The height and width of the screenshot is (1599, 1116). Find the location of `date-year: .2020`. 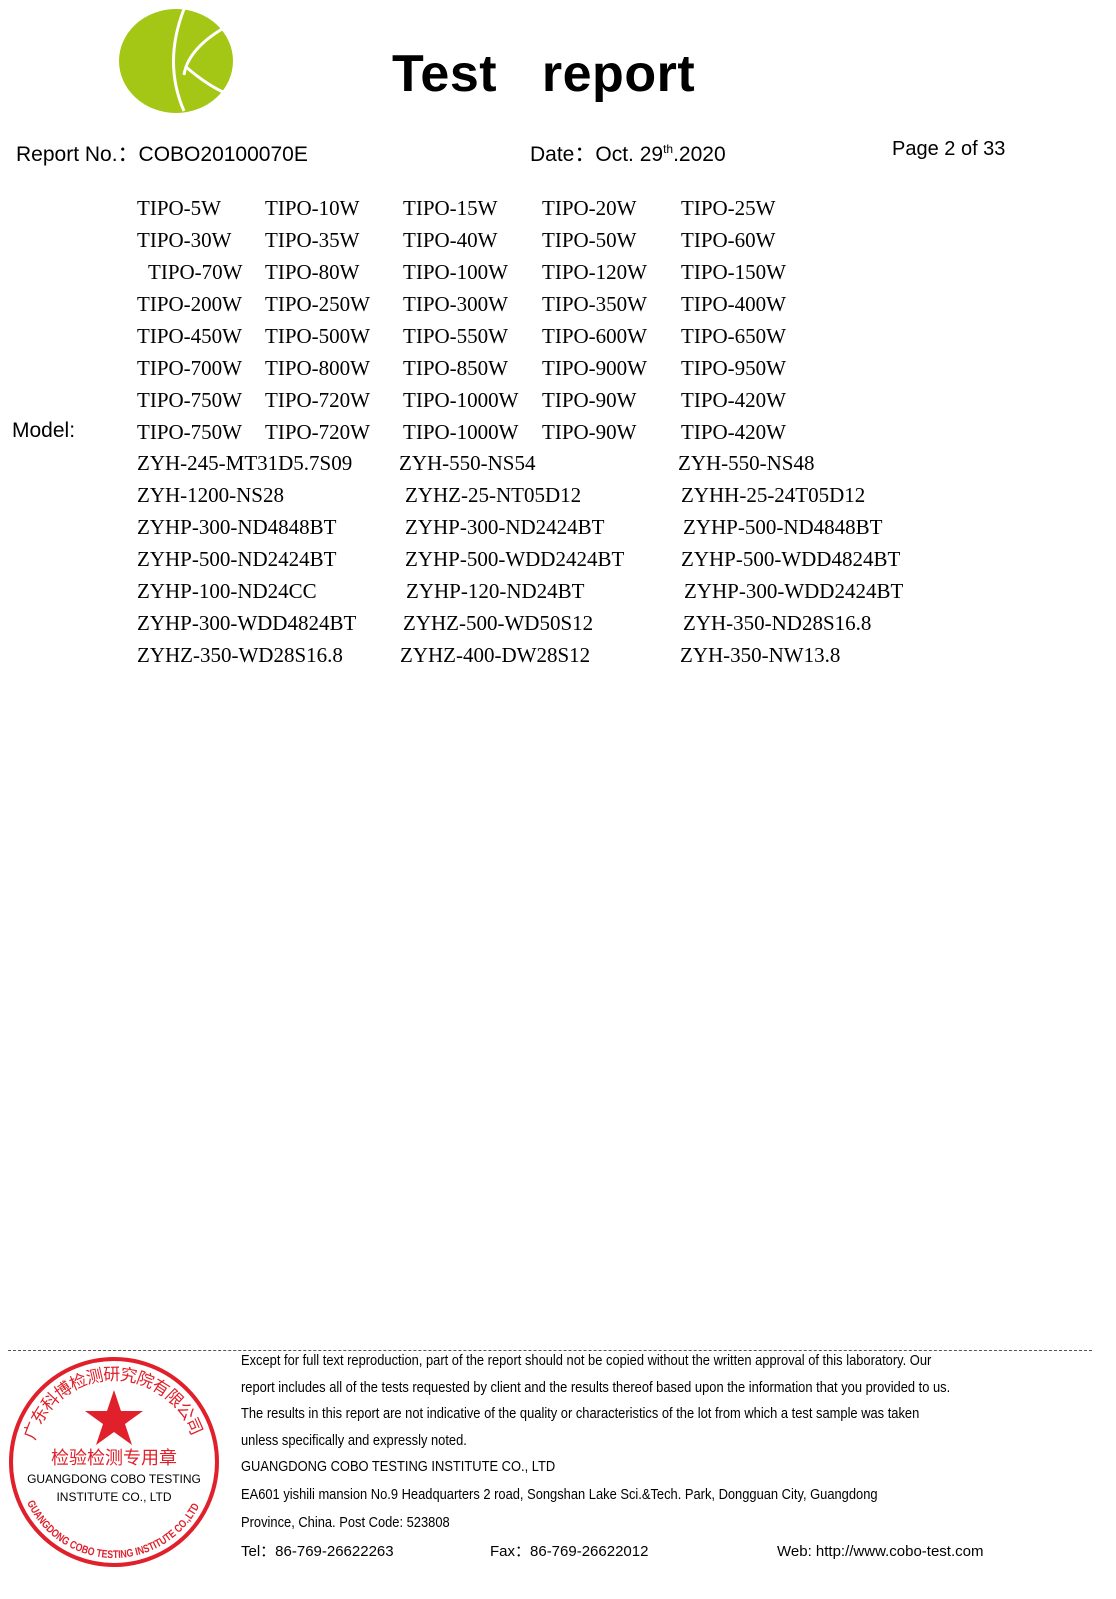

date-year: .2020 is located at coordinates (699, 154).